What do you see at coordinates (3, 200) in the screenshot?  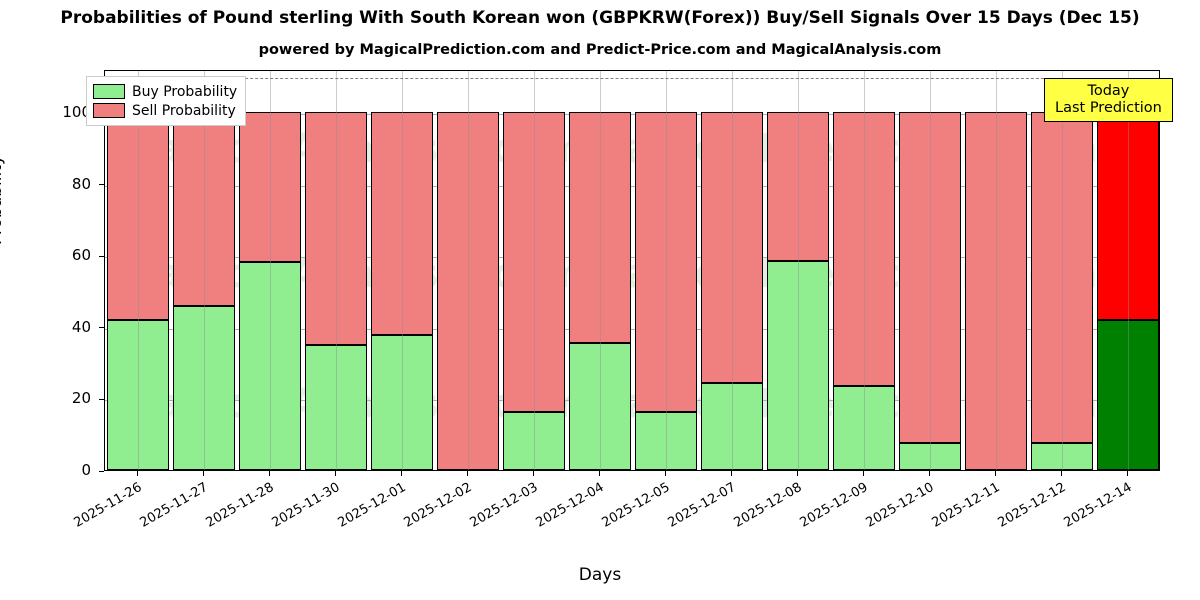 I see `y-axis-title: Probability` at bounding box center [3, 200].